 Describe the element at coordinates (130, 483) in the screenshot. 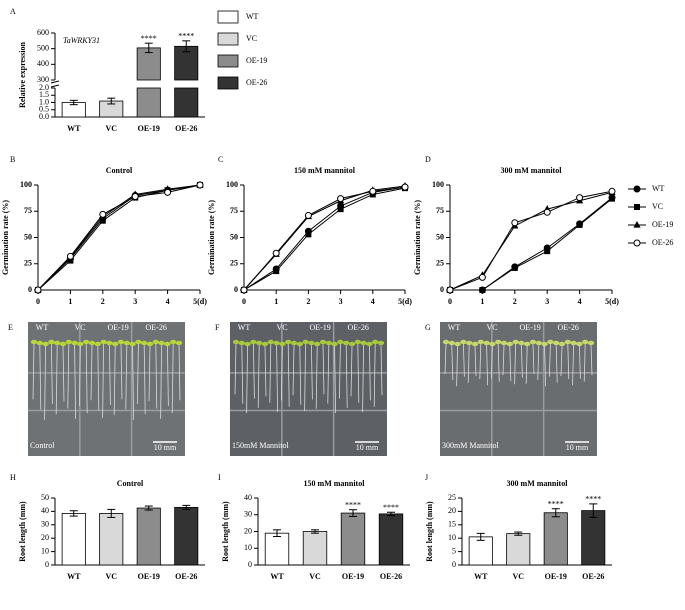

I see `chart-title: Control` at that location.